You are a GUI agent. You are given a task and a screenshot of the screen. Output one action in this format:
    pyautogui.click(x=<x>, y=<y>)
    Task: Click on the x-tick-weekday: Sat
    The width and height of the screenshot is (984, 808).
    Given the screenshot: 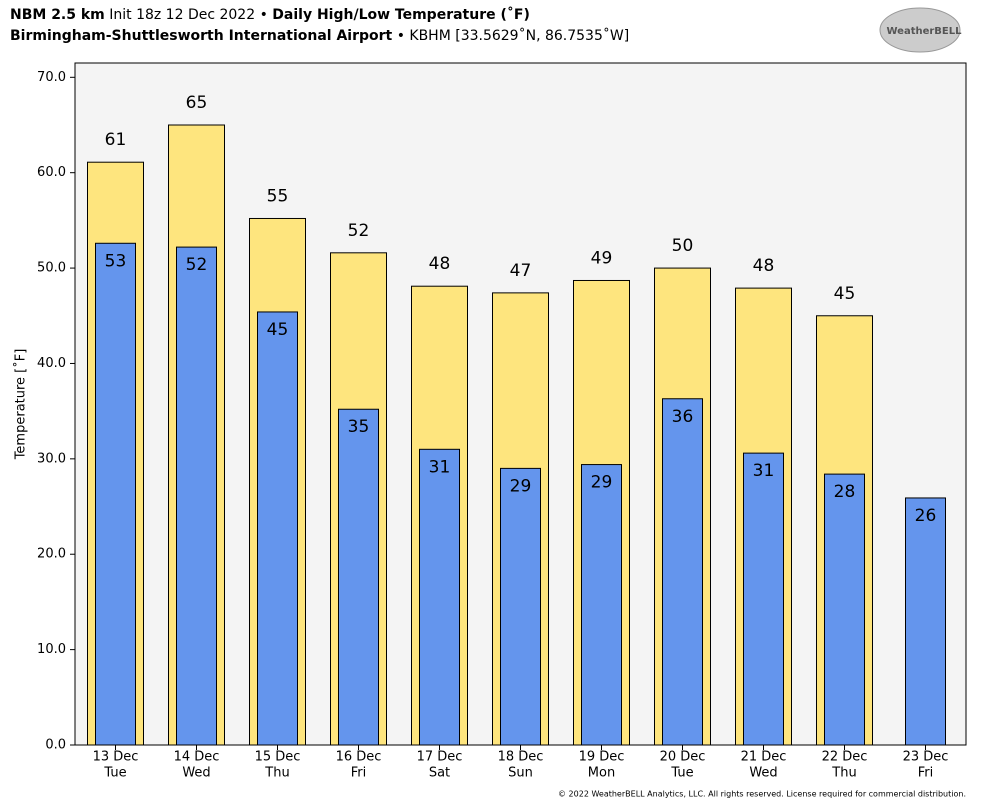 What is the action you would take?
    pyautogui.click(x=439, y=773)
    